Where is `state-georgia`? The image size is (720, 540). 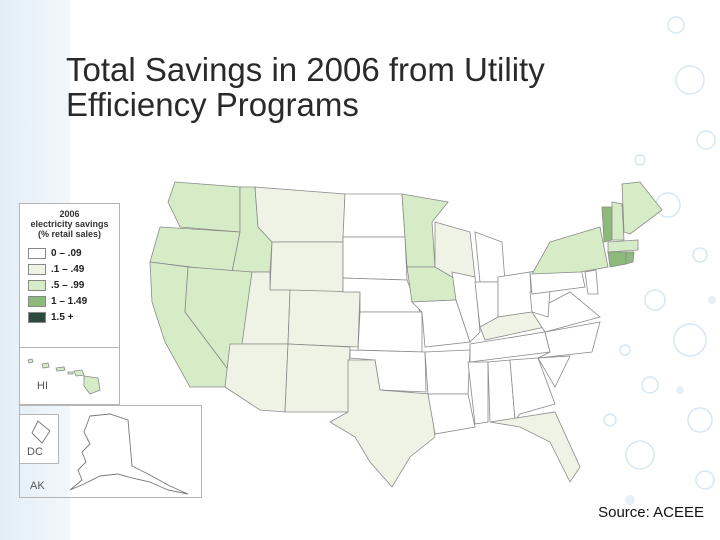
state-georgia is located at coordinates (532, 389).